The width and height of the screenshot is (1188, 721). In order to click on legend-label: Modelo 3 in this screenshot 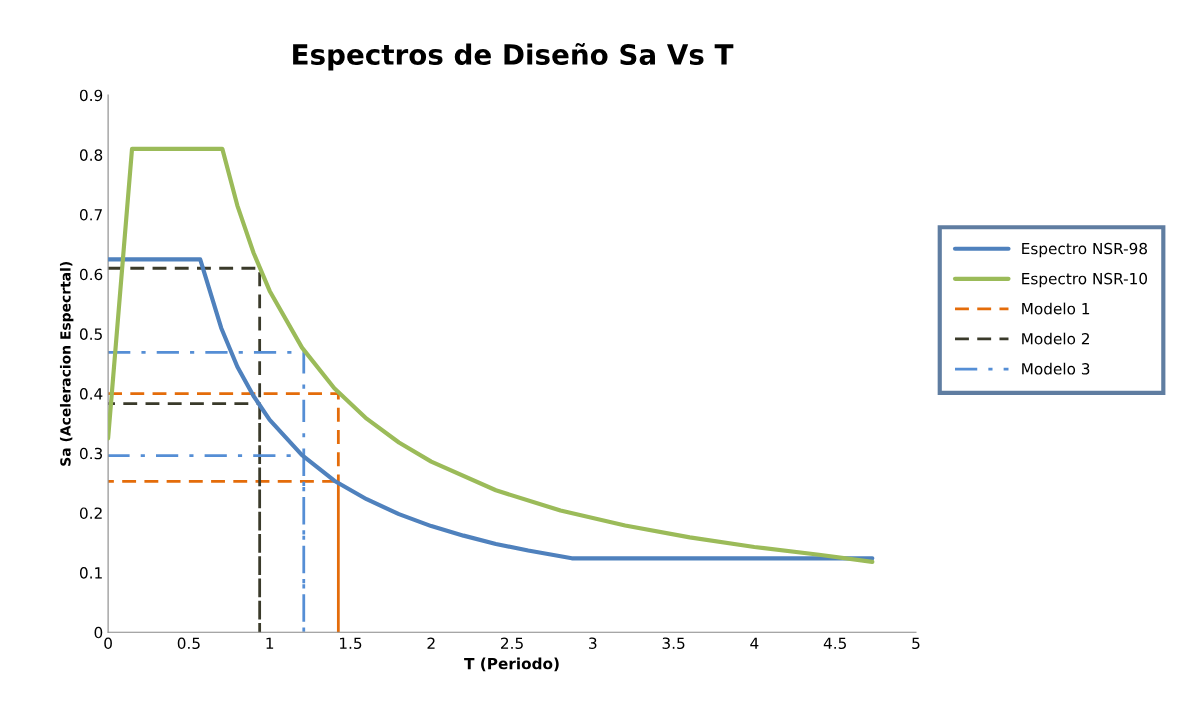, I will do `click(1056, 368)`.